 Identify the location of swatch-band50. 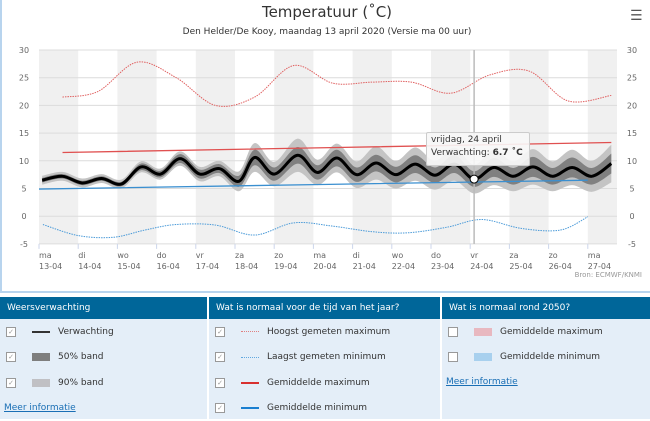
(41, 357).